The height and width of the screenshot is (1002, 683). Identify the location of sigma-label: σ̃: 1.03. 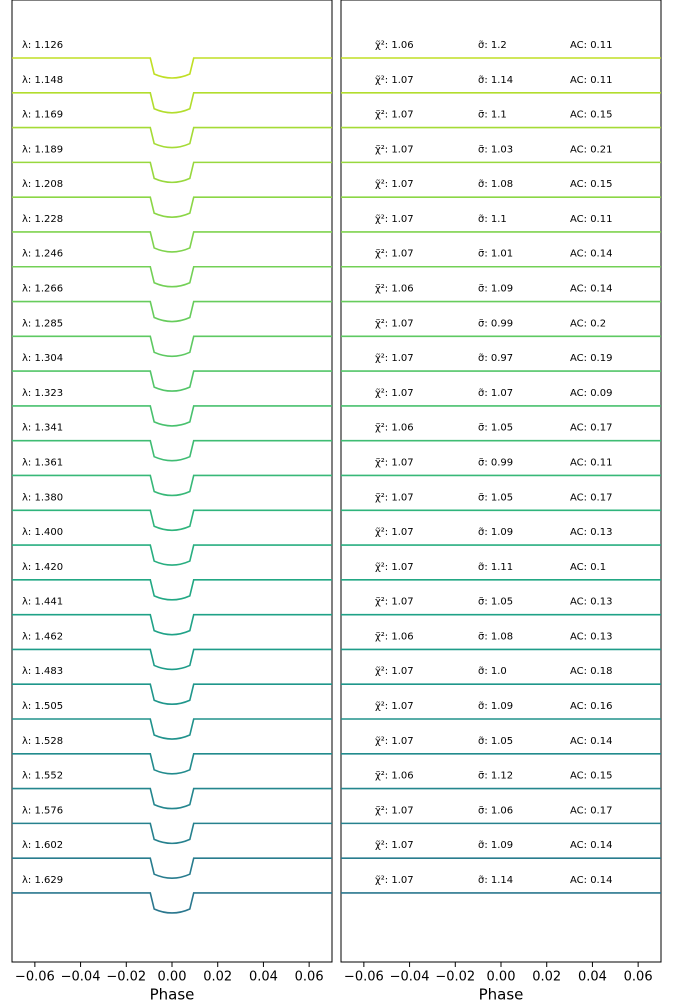
(495, 149).